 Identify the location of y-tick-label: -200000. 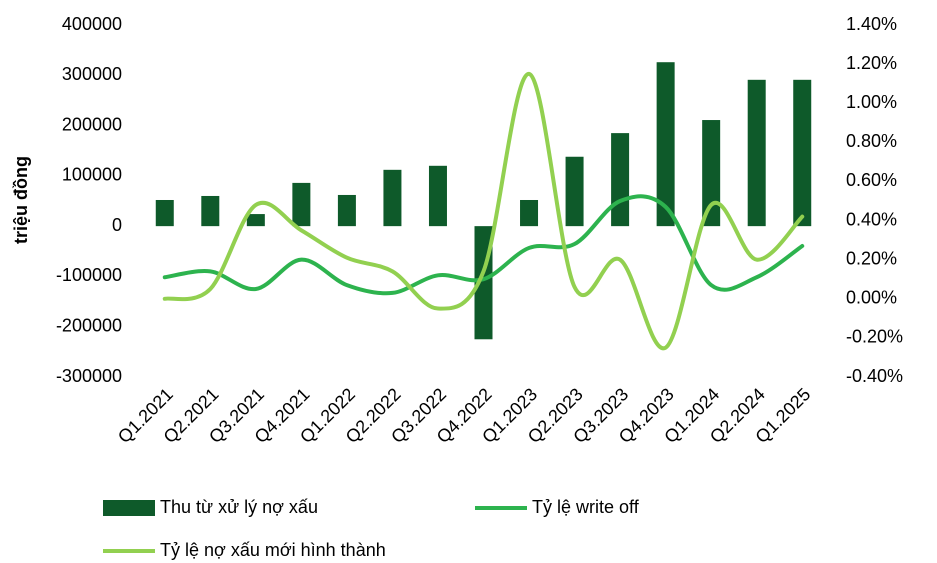
(89, 325).